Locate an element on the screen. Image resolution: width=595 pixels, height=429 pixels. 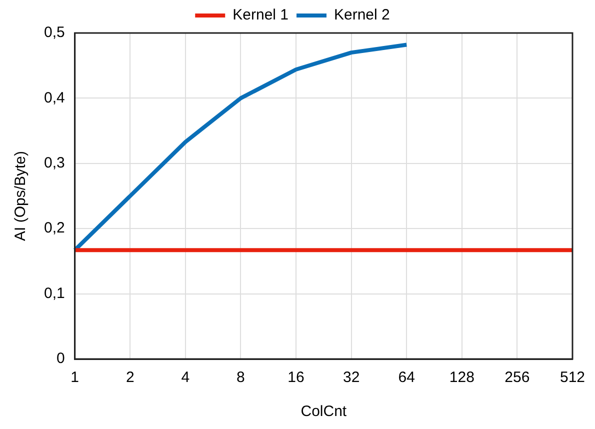
y-tick-label: 0,1 is located at coordinates (54, 293).